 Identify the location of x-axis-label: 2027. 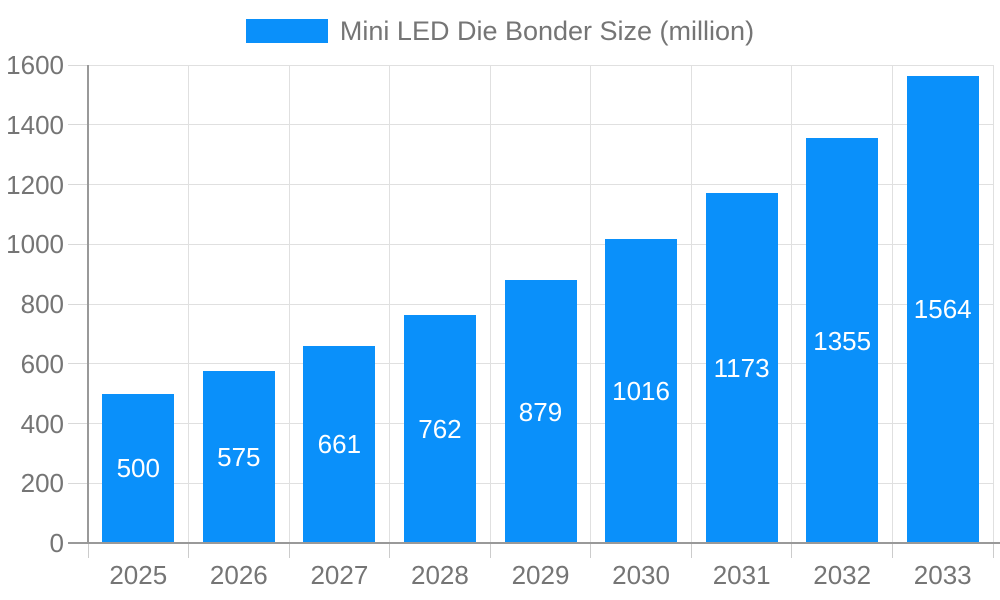
(339, 575).